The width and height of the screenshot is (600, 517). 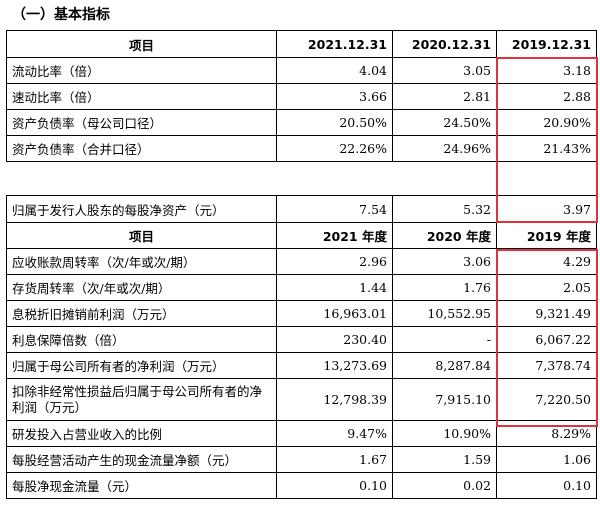 I want to click on cell-2019: 1.06, so click(x=546, y=459).